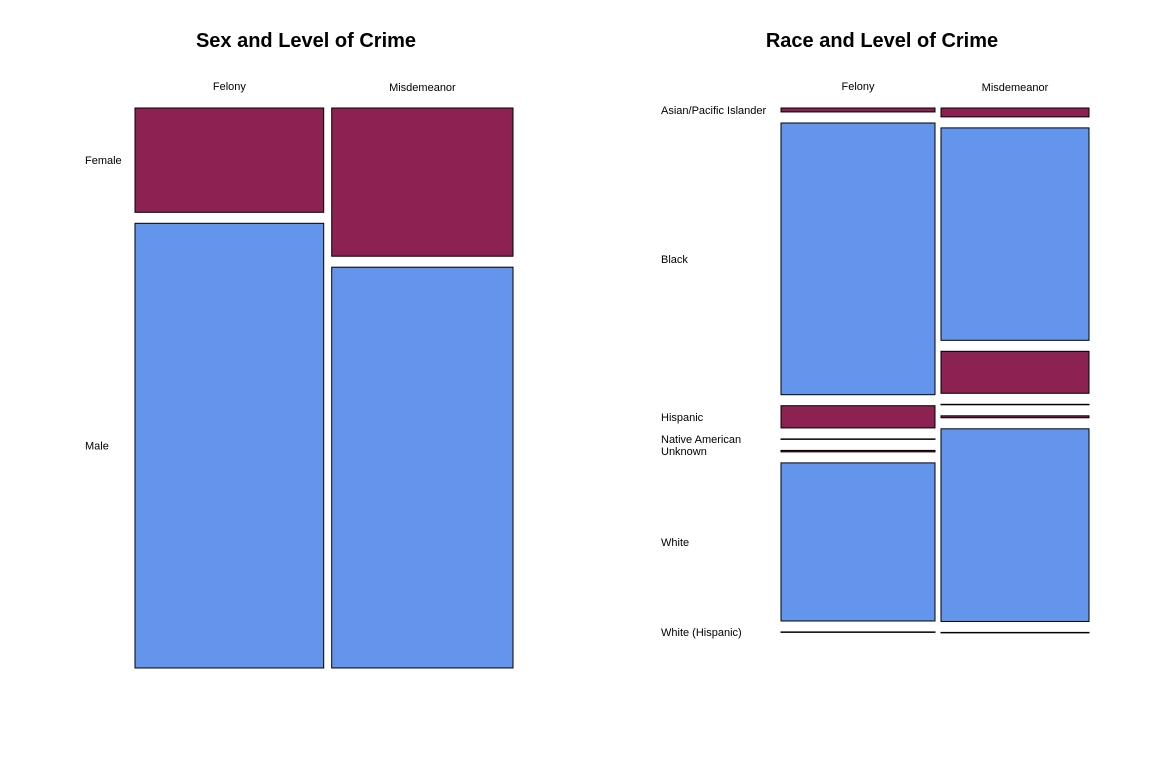 This screenshot has height=768, width=1152. What do you see at coordinates (1015, 234) in the screenshot?
I see `cell-misdemeanor-black` at bounding box center [1015, 234].